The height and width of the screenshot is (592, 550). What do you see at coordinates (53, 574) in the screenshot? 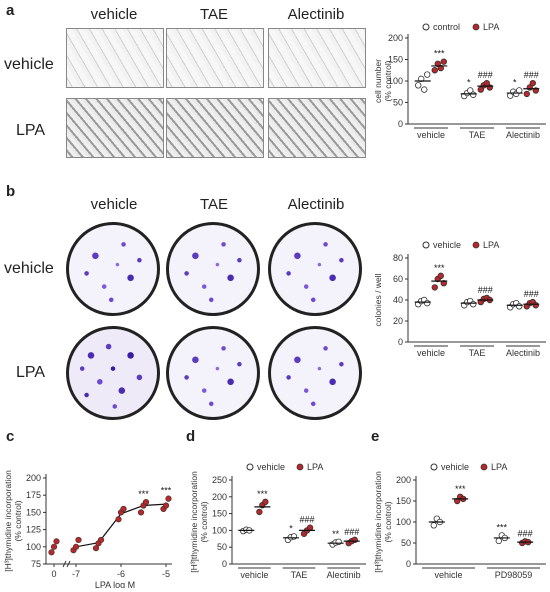
I see `c-xtick-label: 0` at bounding box center [53, 574].